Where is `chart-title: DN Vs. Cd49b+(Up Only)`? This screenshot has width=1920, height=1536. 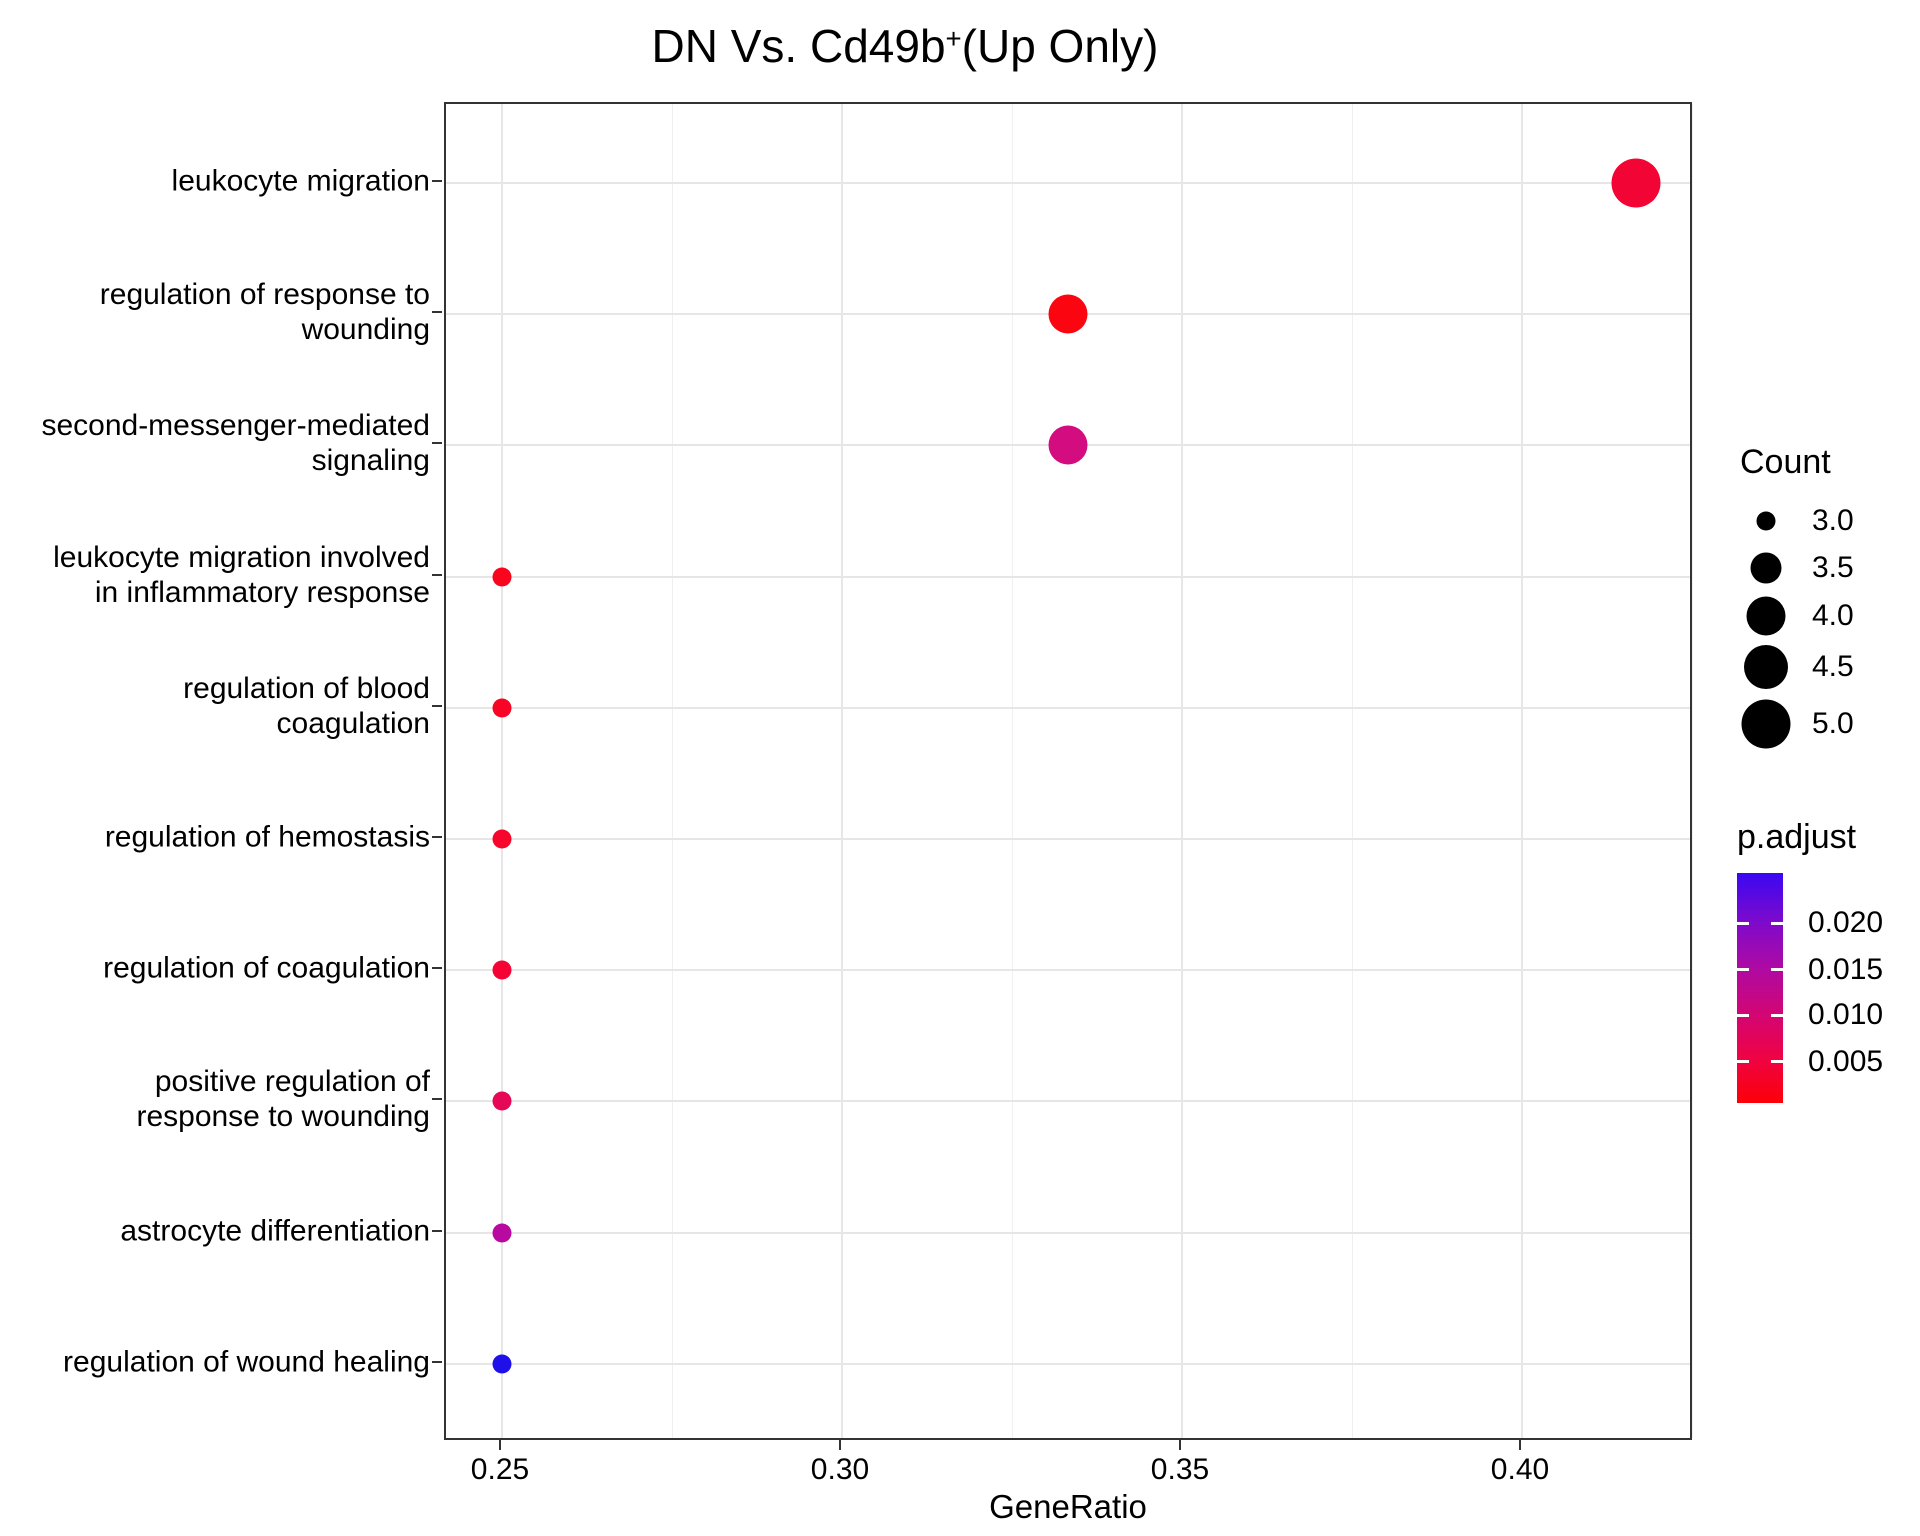 chart-title: DN Vs. Cd49b+(Up Only) is located at coordinates (905, 42).